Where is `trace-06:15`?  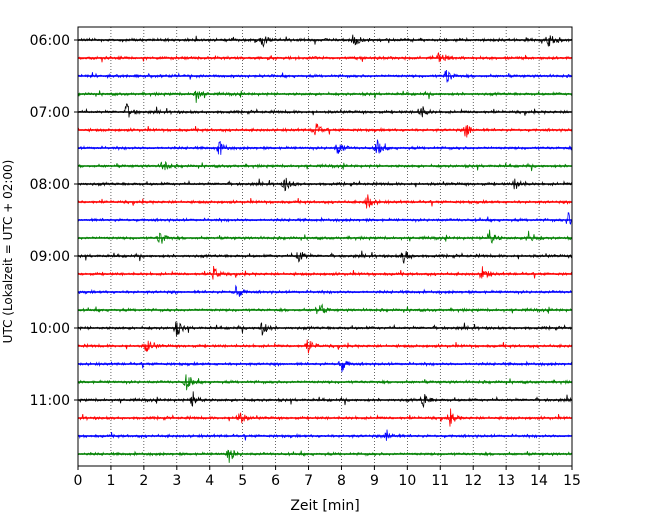 trace-06:15 is located at coordinates (325, 57).